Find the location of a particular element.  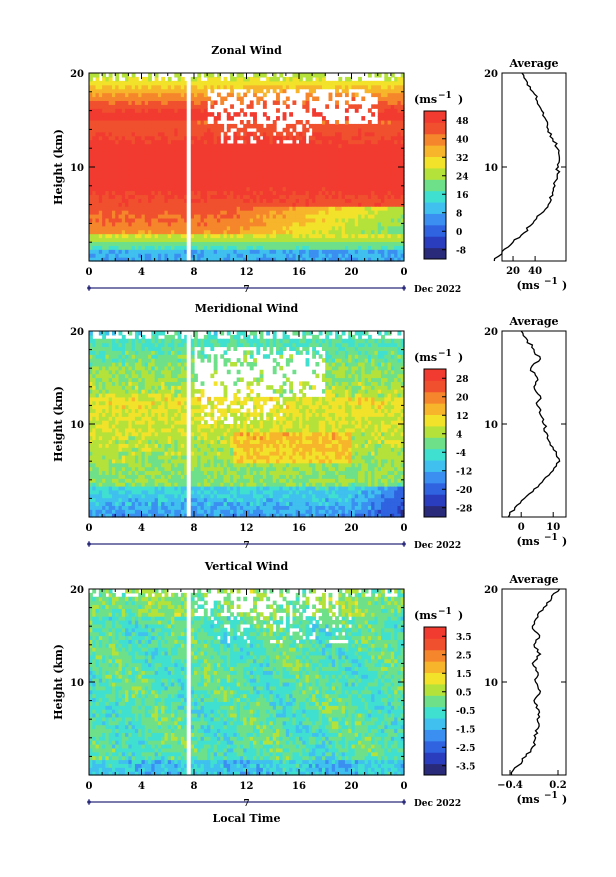

day-label: 7 is located at coordinates (246, 290).